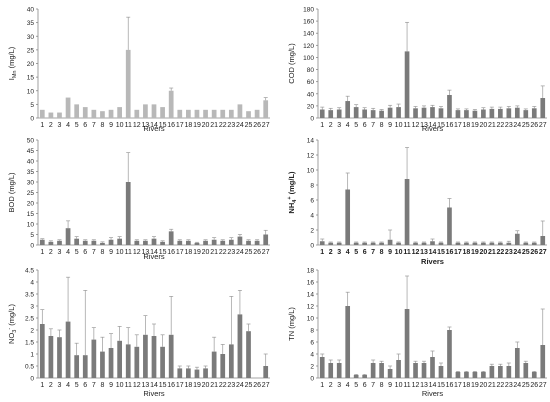  Describe the element at coordinates (312, 186) in the screenshot. I see `nh4-y-tick-label: 8` at that location.